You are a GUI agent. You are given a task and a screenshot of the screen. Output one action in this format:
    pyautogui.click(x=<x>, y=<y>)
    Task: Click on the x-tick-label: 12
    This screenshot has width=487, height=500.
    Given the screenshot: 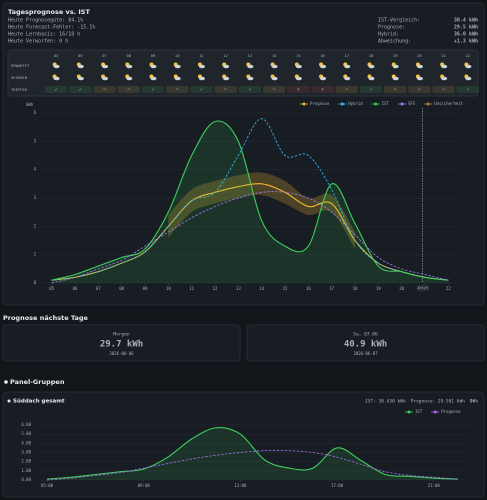 What is the action you would take?
    pyautogui.click(x=215, y=288)
    